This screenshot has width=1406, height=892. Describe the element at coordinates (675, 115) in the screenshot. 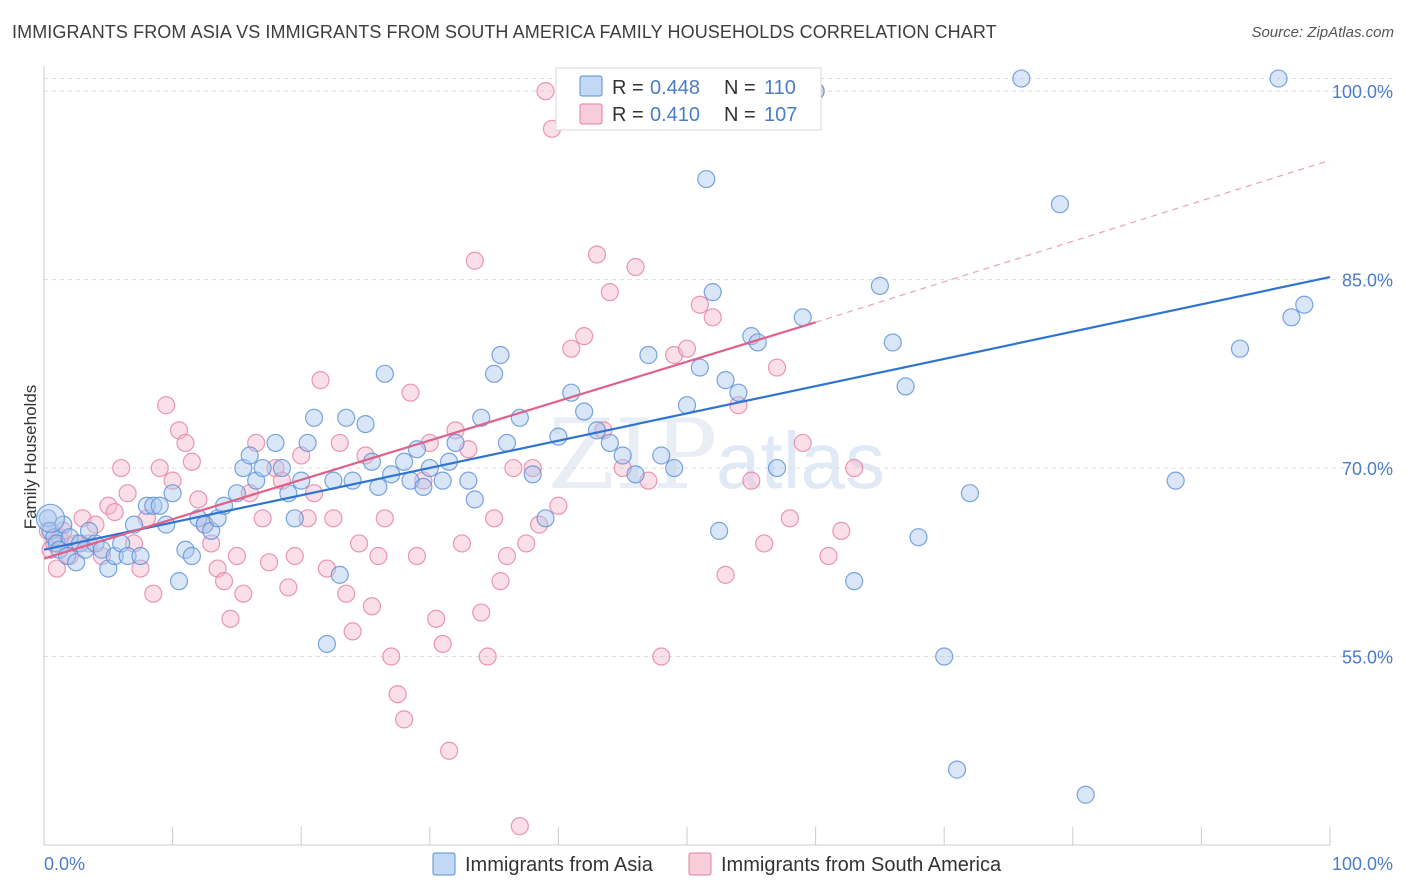

I see `sa-r-value: 0.410` at that location.